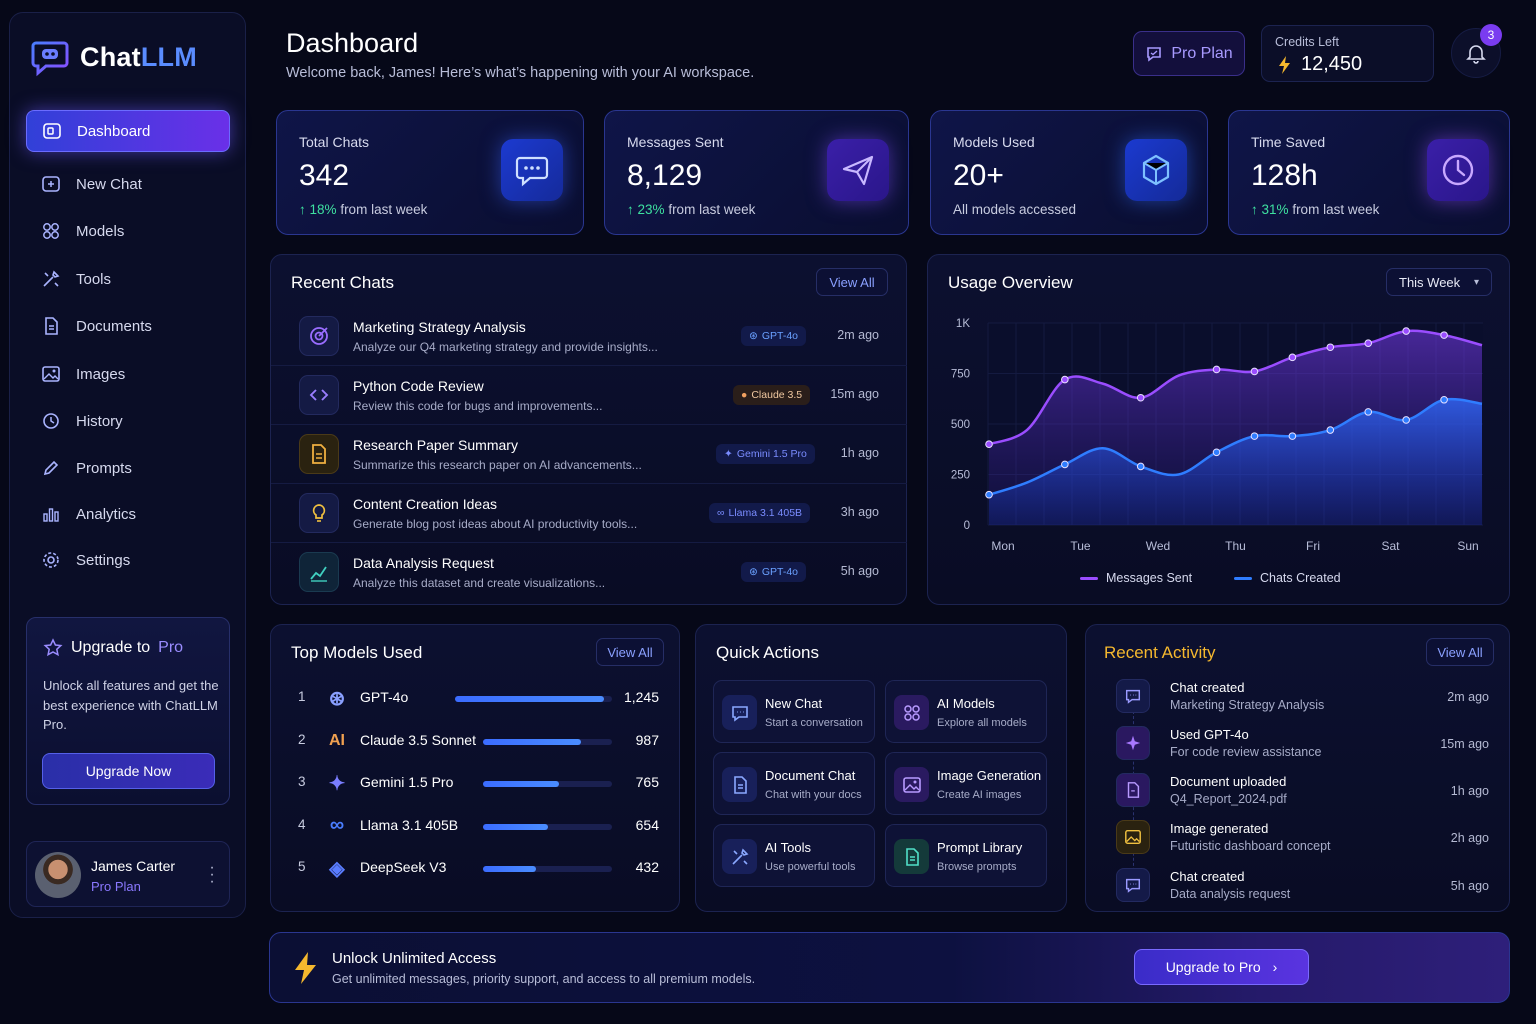 Image resolution: width=1536 pixels, height=1024 pixels. I want to click on sidebar-item-prompts: Prompts, so click(128, 468).